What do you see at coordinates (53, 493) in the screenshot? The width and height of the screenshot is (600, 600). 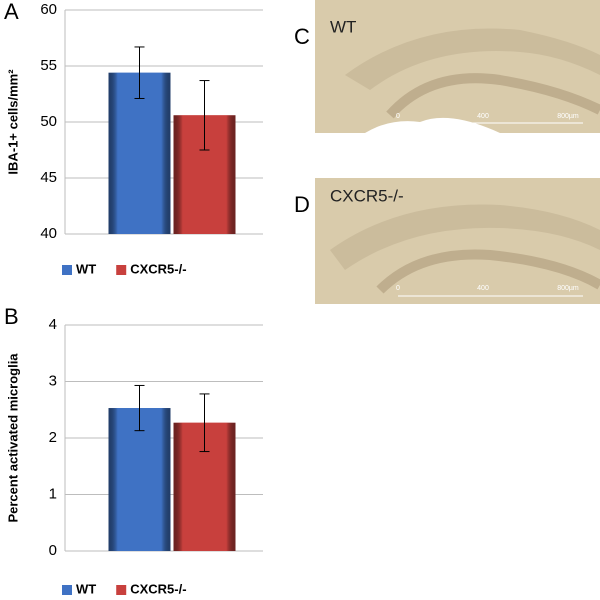 I see `y-tick-label: 1` at bounding box center [53, 493].